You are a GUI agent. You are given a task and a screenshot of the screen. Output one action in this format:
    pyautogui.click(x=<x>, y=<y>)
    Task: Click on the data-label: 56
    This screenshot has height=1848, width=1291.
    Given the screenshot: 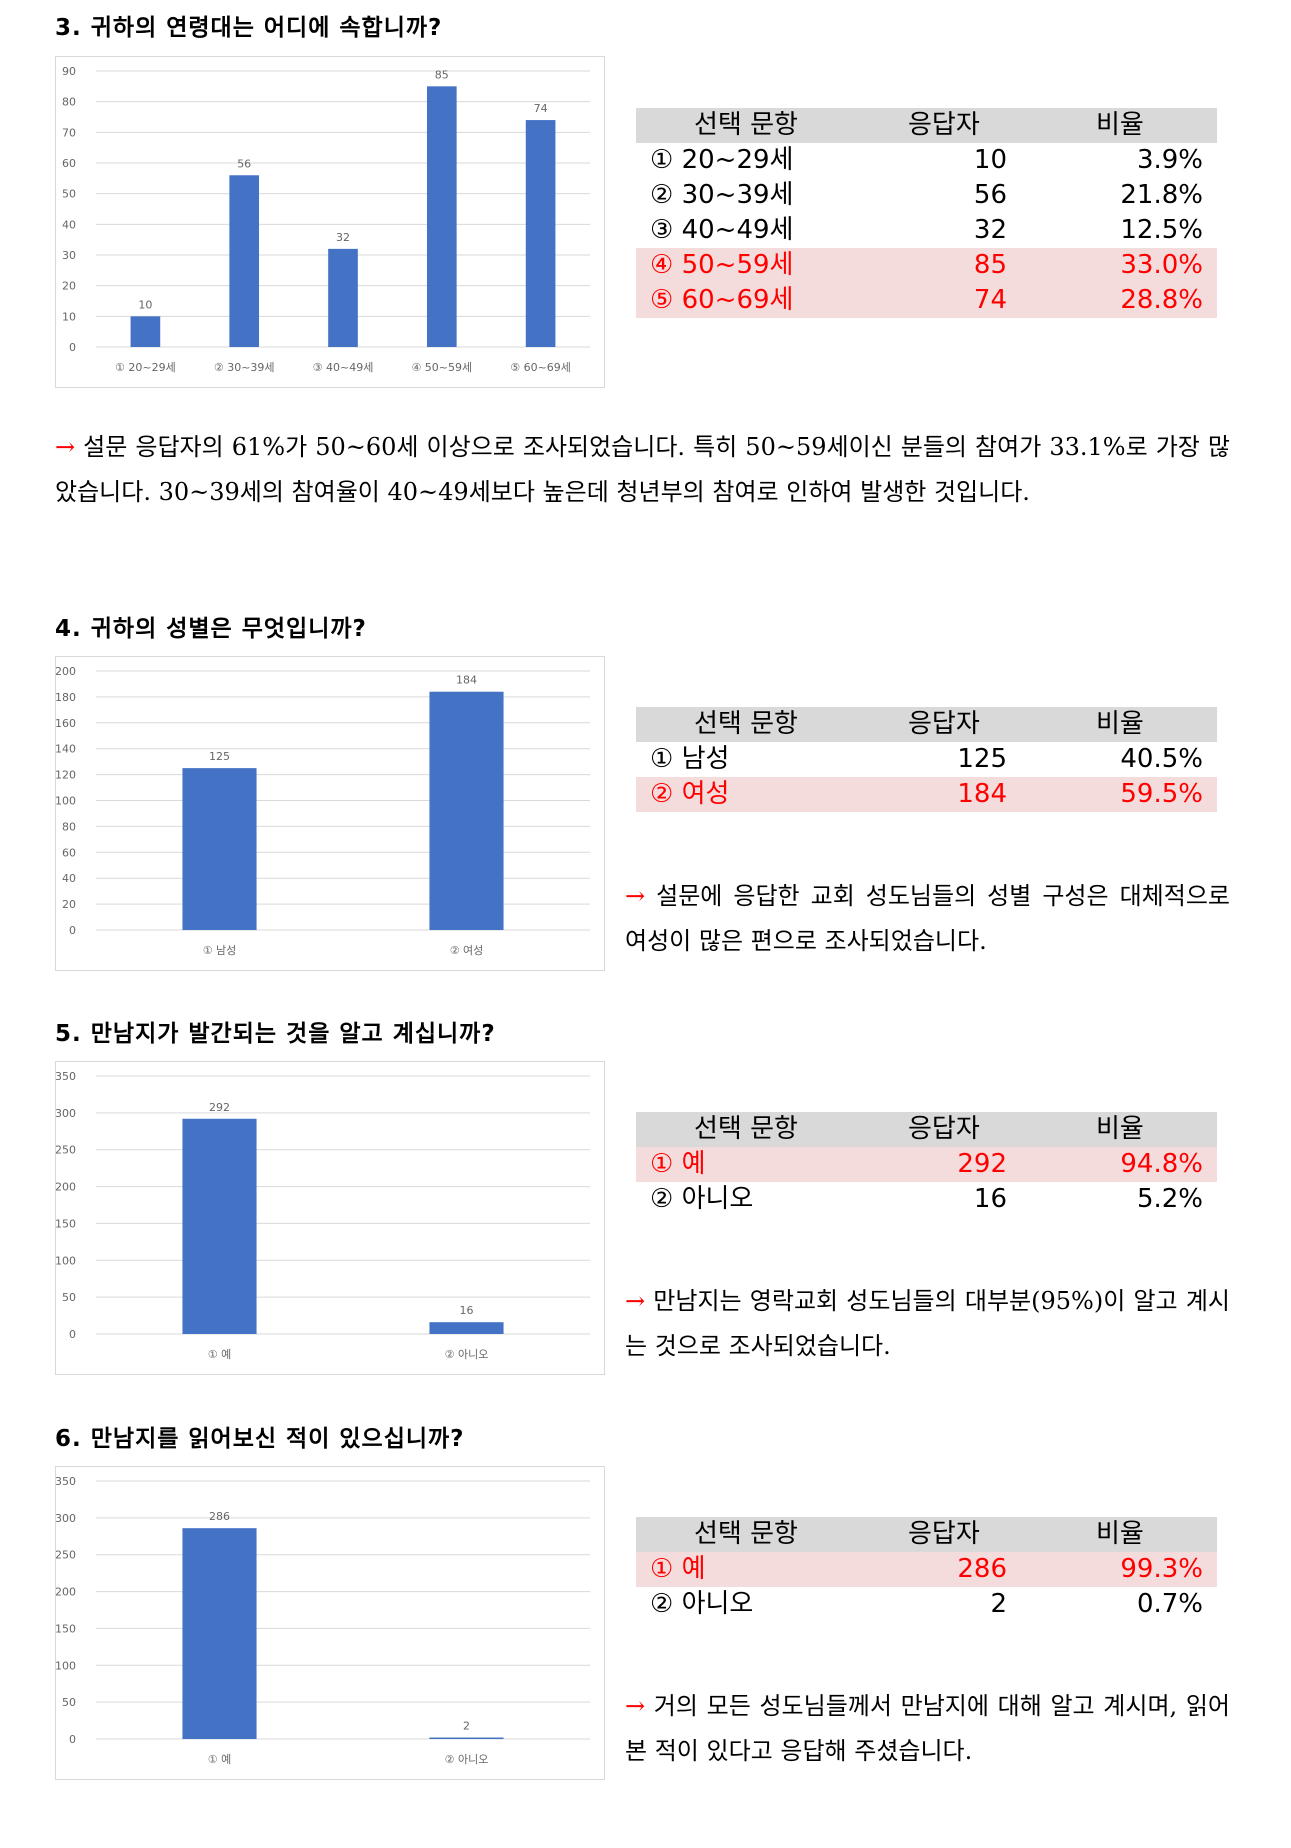 What is the action you would take?
    pyautogui.click(x=244, y=163)
    